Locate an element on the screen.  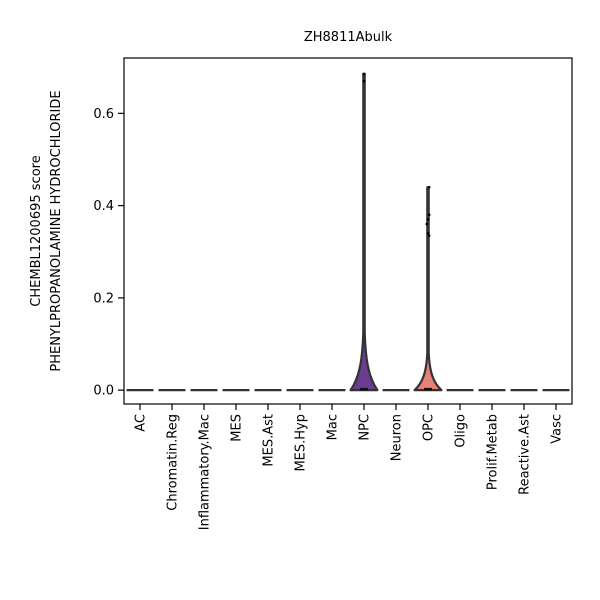
x-tick-label: AC is located at coordinates (141, 423).